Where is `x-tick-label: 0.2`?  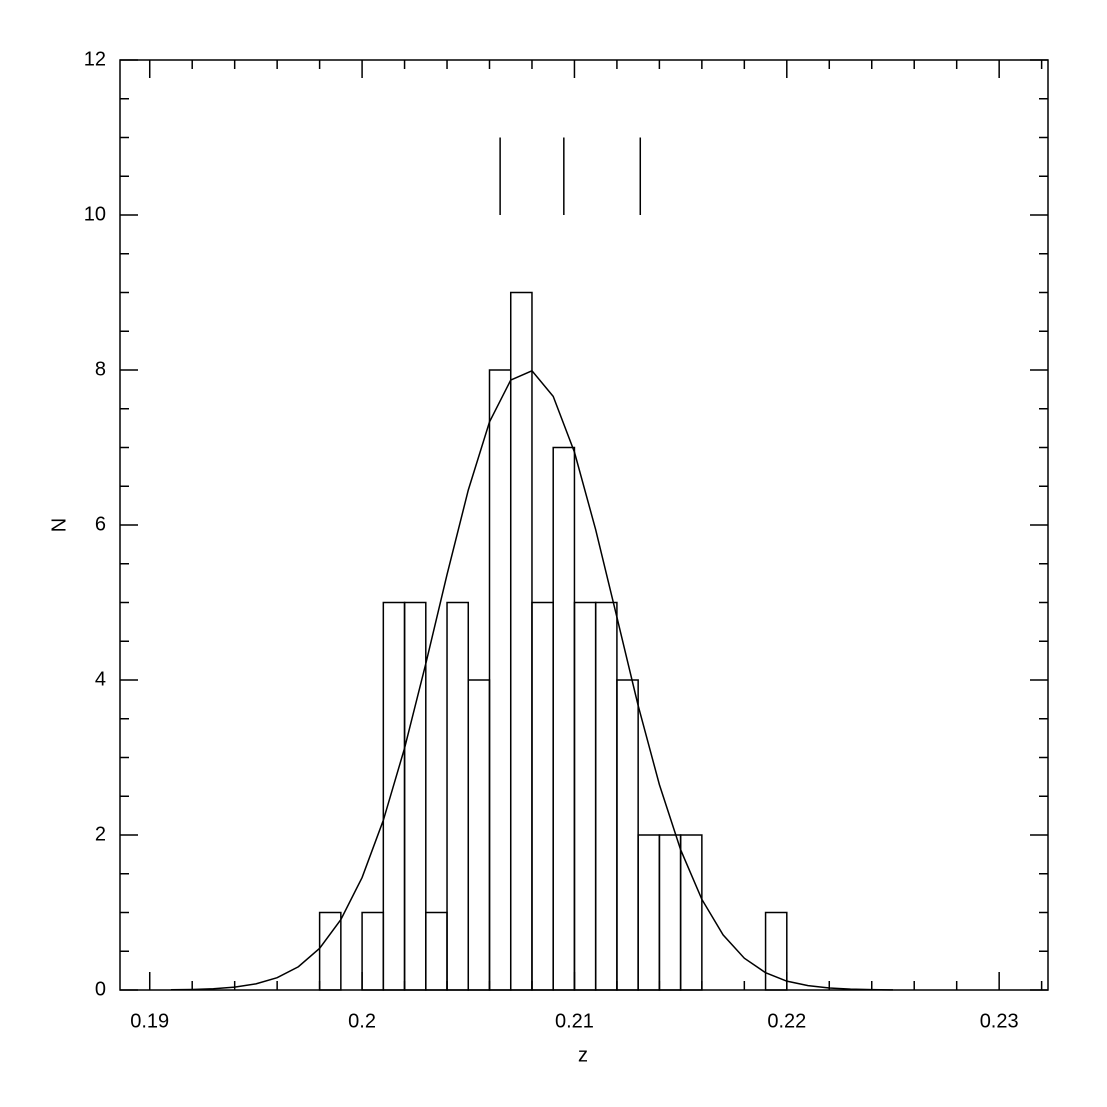
x-tick-label: 0.2 is located at coordinates (362, 1021).